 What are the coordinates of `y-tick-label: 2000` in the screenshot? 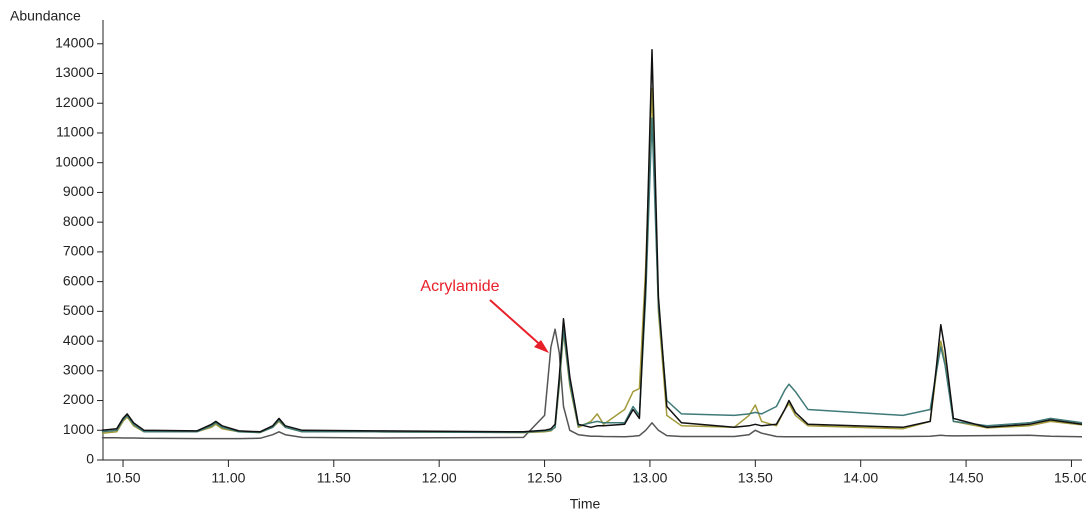 It's located at (78, 399).